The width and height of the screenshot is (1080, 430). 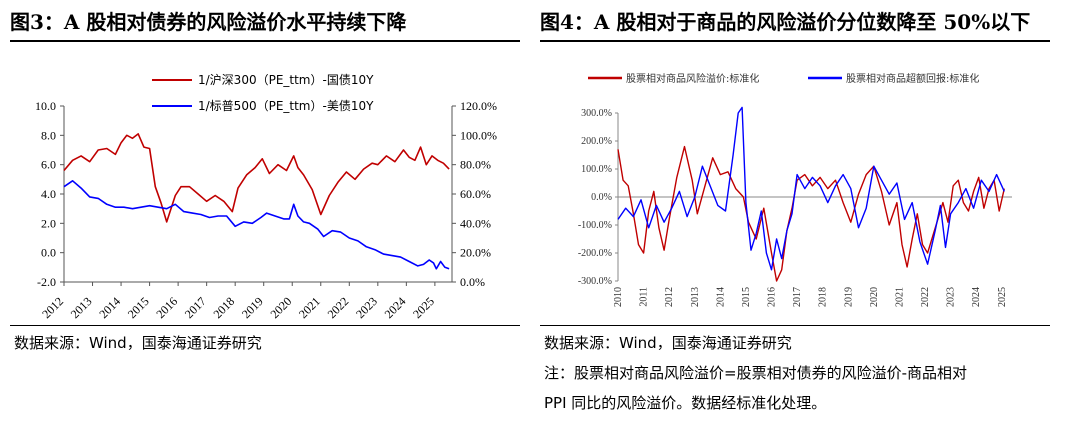 What do you see at coordinates (265, 41) in the screenshot?
I see `left-title-rule` at bounding box center [265, 41].